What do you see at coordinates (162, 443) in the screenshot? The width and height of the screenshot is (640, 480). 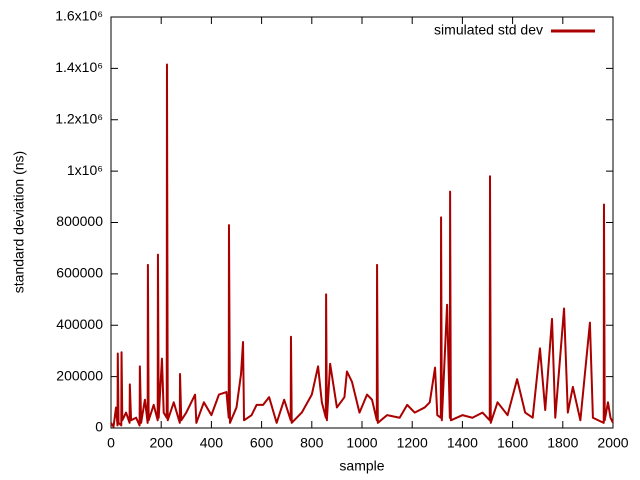 I see `x-tick-label: 200` at bounding box center [162, 443].